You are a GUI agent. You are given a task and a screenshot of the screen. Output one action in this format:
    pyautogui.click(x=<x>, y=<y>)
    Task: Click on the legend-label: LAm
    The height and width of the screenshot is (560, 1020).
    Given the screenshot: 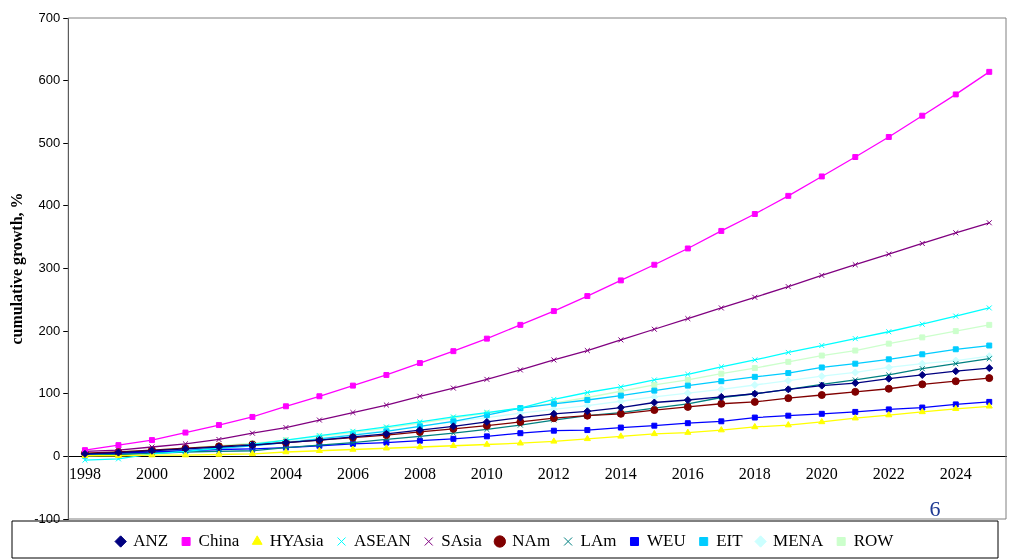 What is the action you would take?
    pyautogui.click(x=598, y=540)
    